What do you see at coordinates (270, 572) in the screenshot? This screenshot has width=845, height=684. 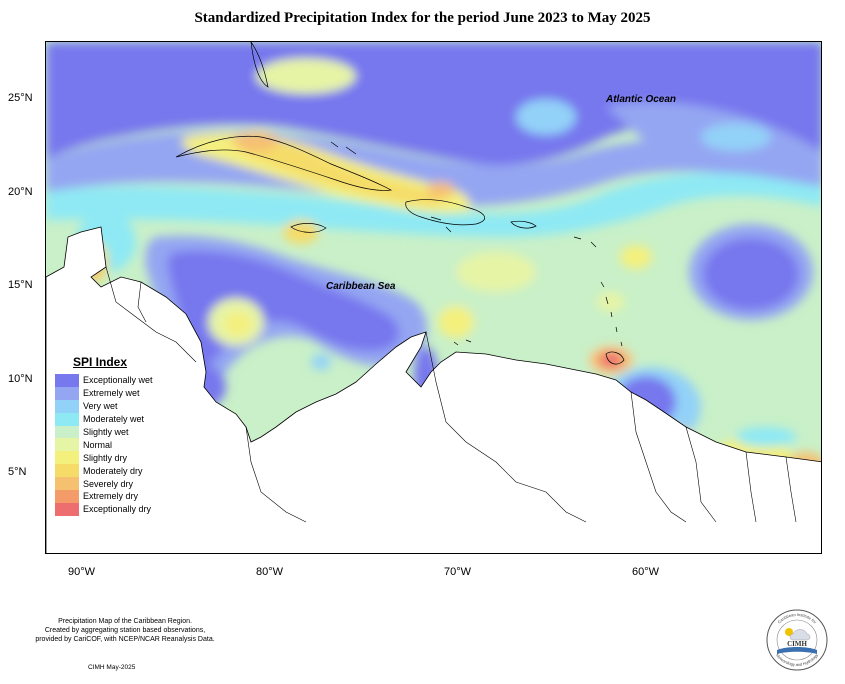 I see `lon-tick: 80°W` at bounding box center [270, 572].